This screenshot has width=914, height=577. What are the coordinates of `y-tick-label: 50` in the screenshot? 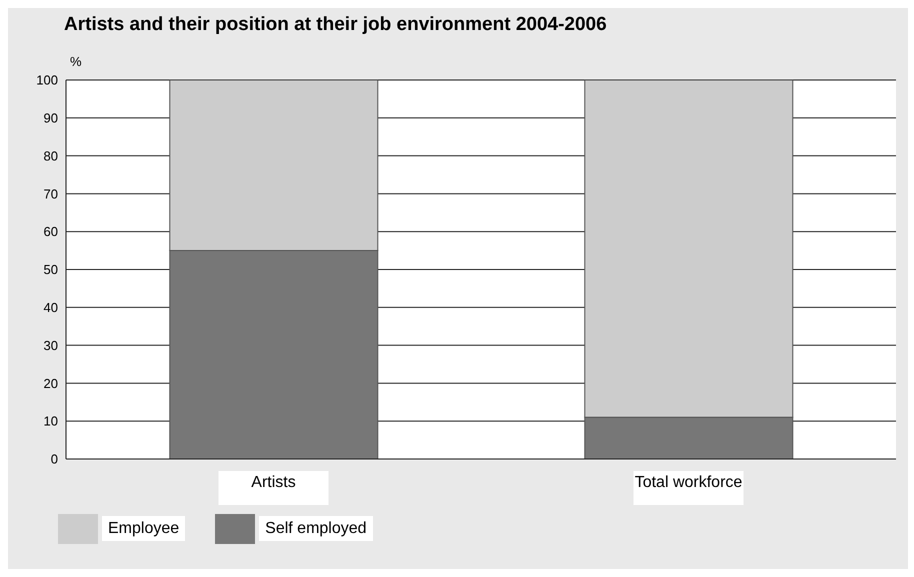 It's located at (51, 270).